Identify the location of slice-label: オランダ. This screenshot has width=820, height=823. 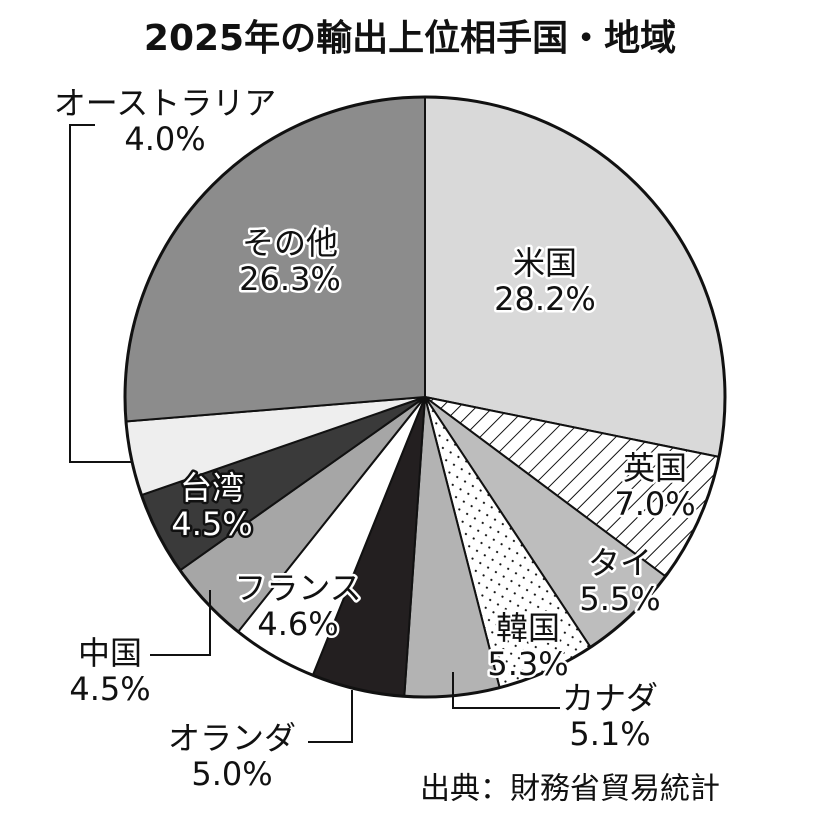
(232, 738).